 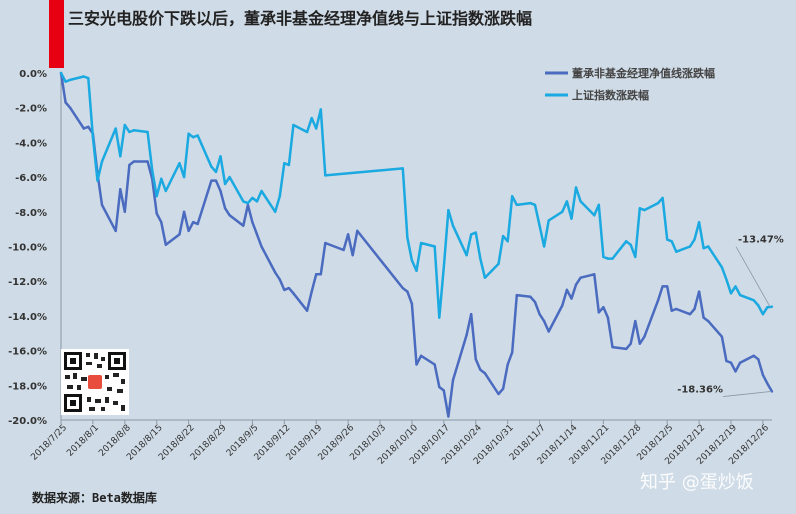 I want to click on title-accent-bar, so click(x=56, y=34).